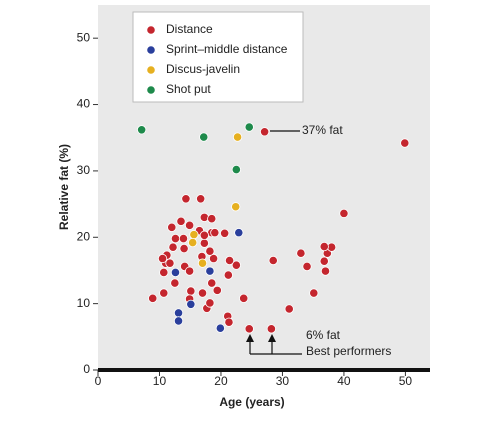 The image size is (480, 423). What do you see at coordinates (188, 89) in the screenshot?
I see `legend-label: Shot put` at bounding box center [188, 89].